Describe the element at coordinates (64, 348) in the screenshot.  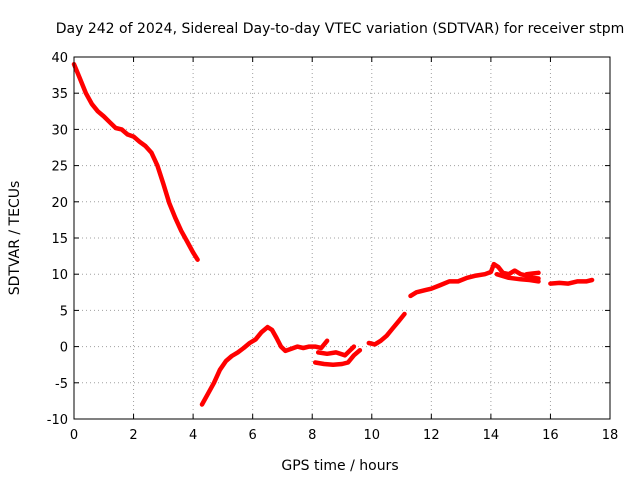
I see `y-tick-label: 0` at that location.